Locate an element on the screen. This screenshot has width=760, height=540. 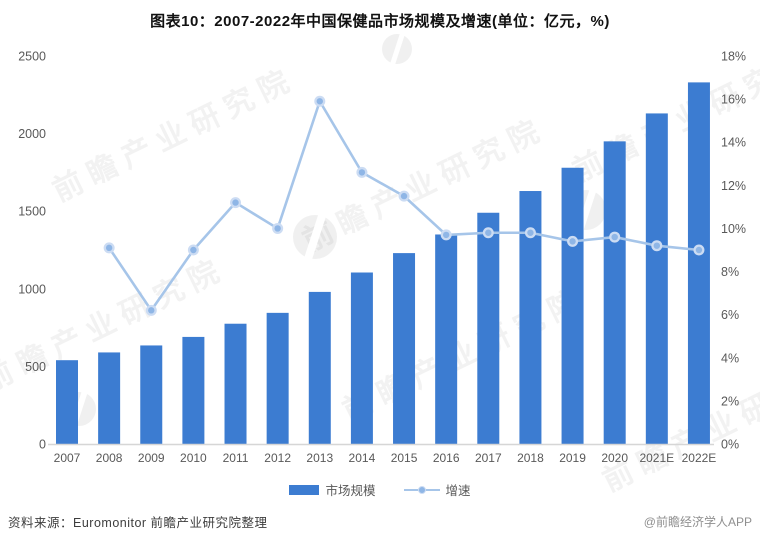
bar-2022E is located at coordinates (698, 263).